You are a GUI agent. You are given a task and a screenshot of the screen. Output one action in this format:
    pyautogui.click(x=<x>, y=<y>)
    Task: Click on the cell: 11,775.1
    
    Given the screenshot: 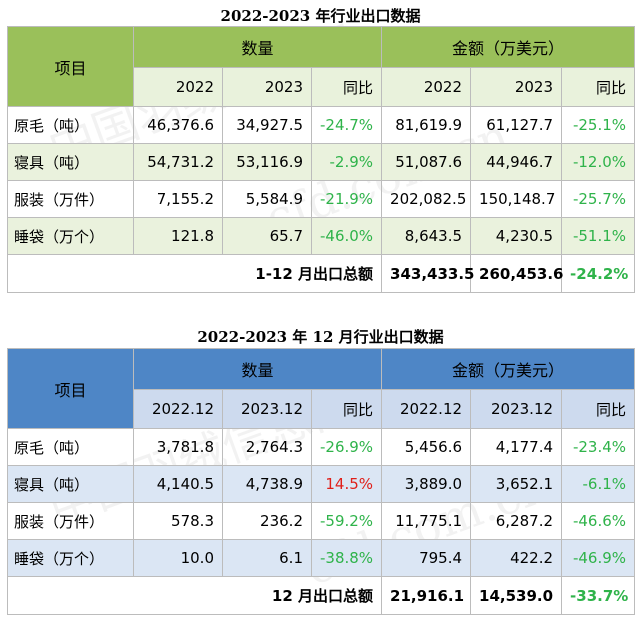 What is the action you would take?
    pyautogui.click(x=426, y=521)
    